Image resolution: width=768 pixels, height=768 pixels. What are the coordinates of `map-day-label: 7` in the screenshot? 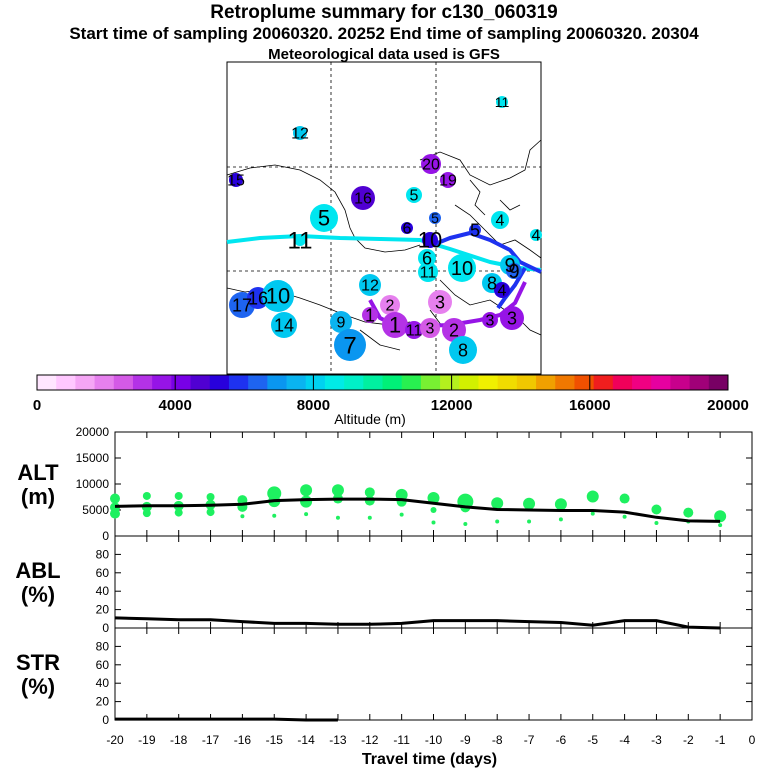 It's located at (349, 345).